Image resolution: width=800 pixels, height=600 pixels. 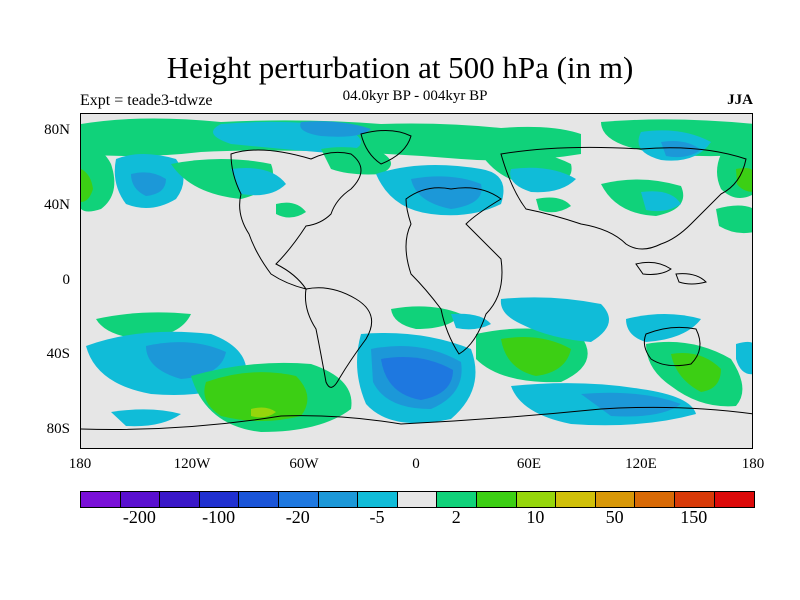 What do you see at coordinates (139, 517) in the screenshot?
I see `colorbar-label: -200` at bounding box center [139, 517].